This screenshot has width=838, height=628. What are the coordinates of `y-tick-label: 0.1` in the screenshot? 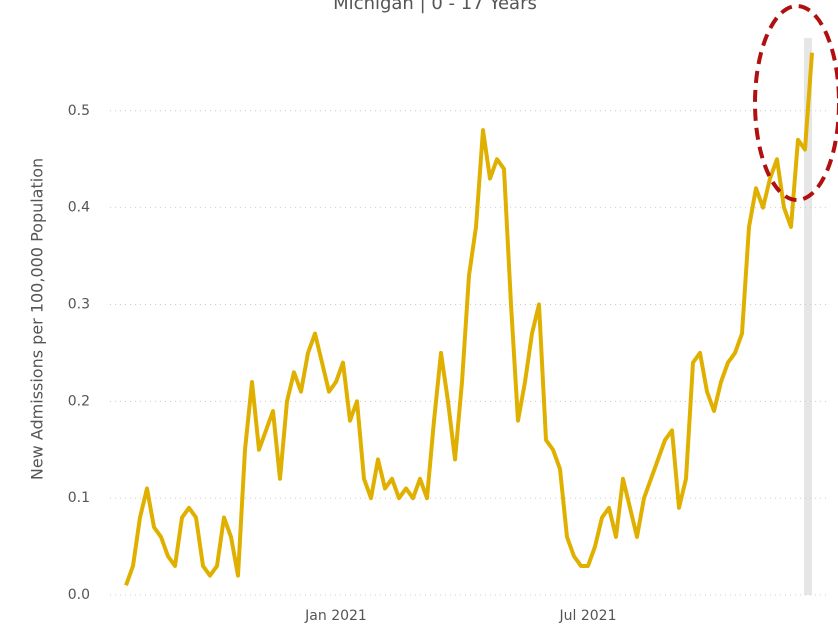 It's located at (79, 498).